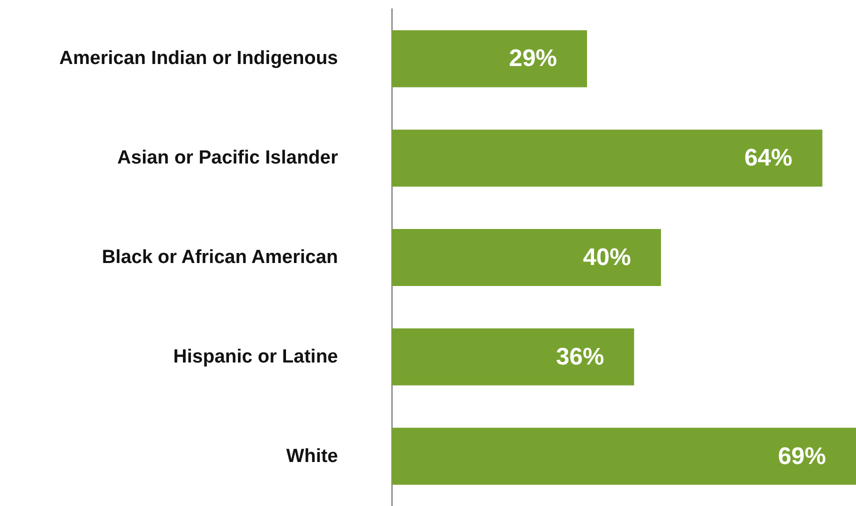 The image size is (856, 506). I want to click on data-label: 36%, so click(580, 356).